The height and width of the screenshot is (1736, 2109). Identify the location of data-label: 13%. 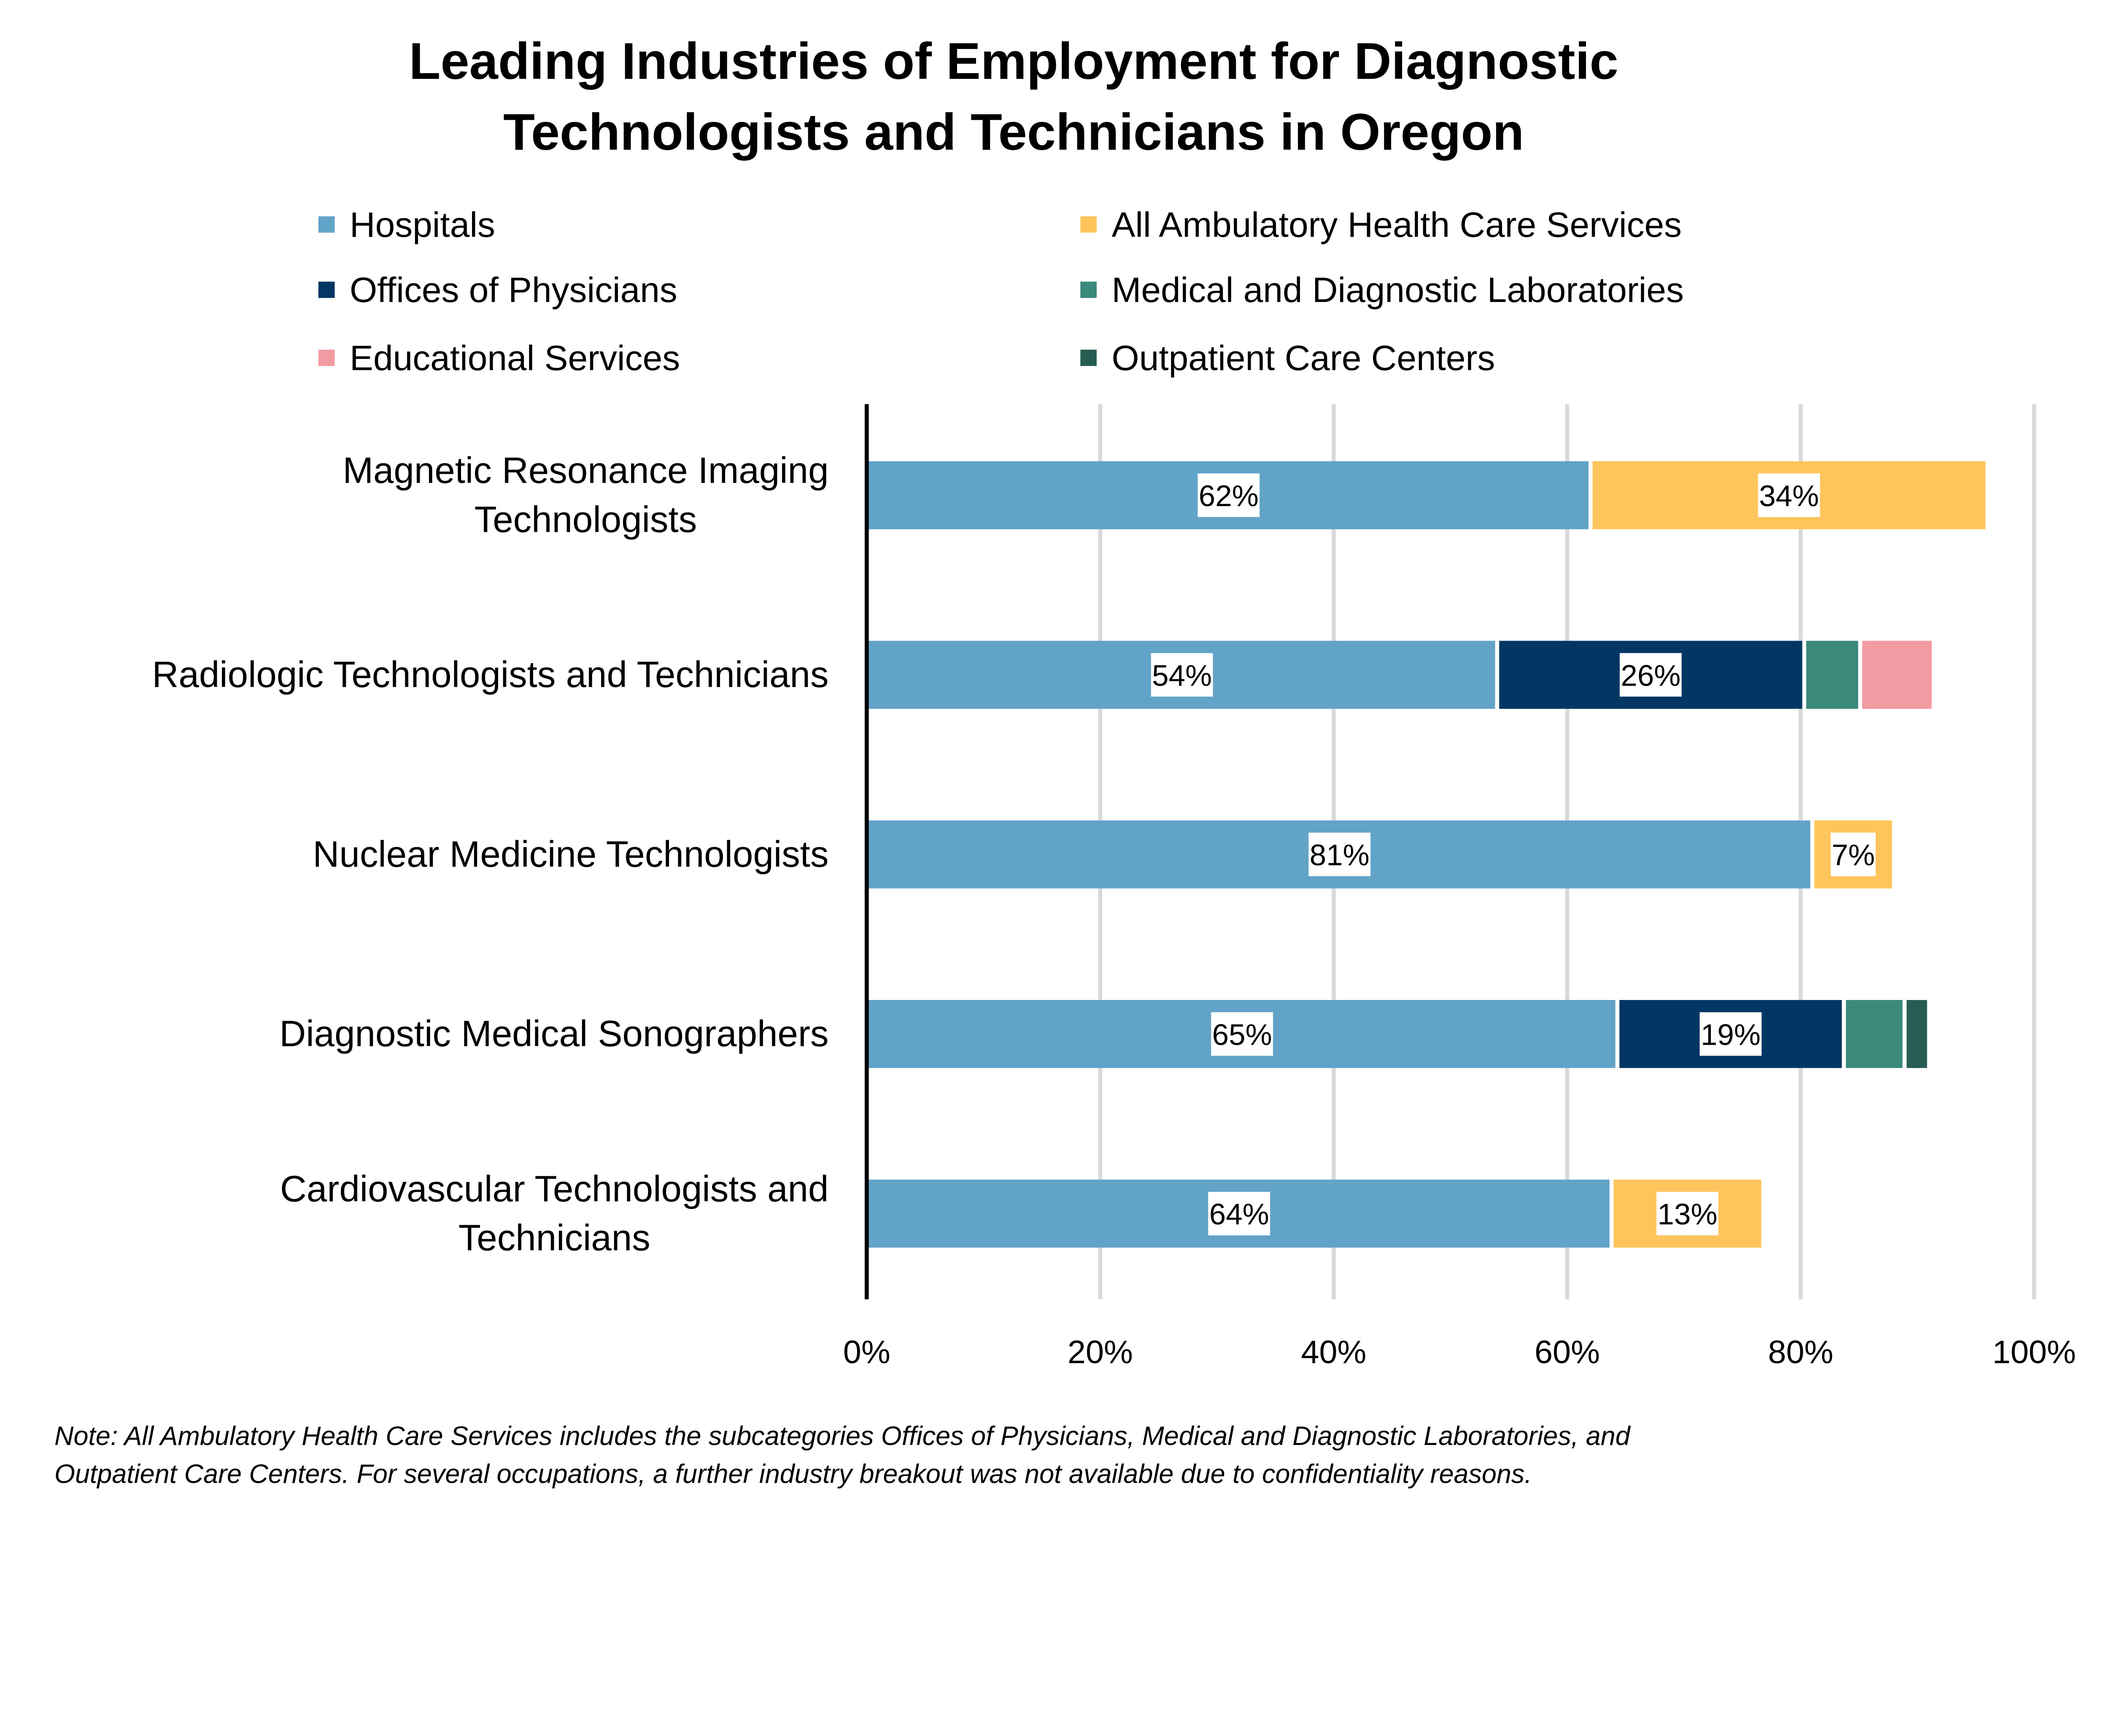
(1688, 1215).